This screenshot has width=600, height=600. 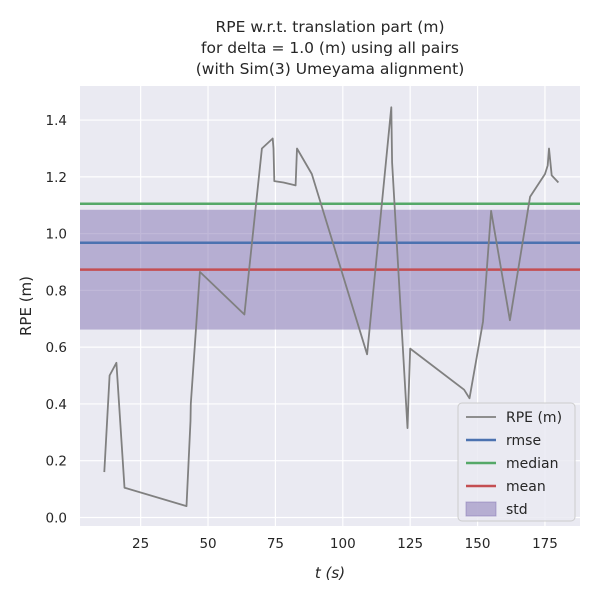 What do you see at coordinates (523, 441) in the screenshot?
I see `legend-label: rmse` at bounding box center [523, 441].